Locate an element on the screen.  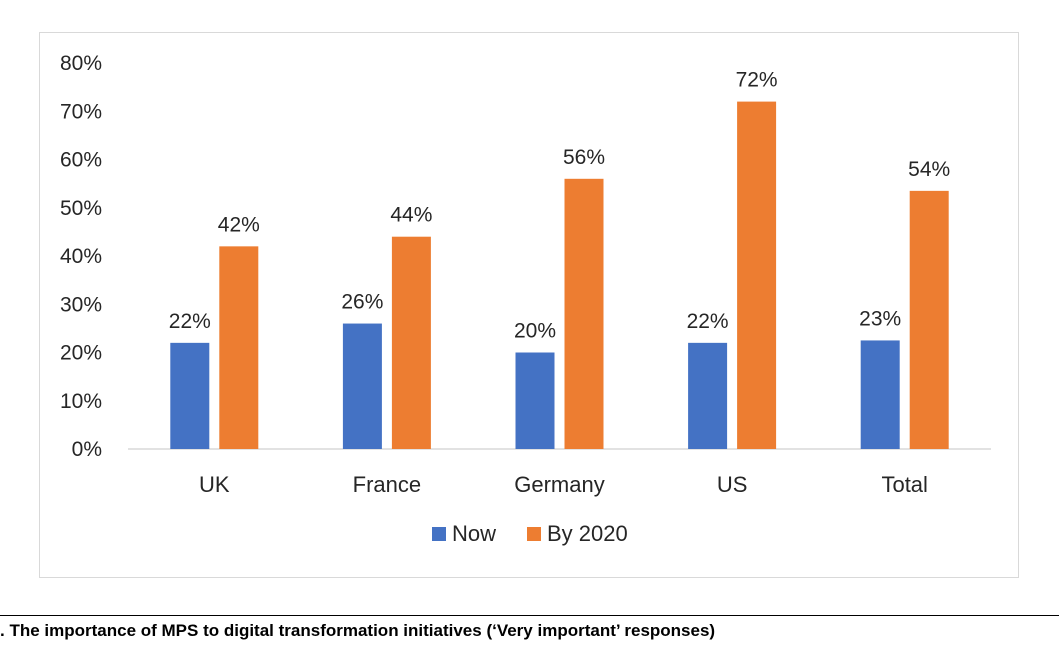
y-tick-label: 50% is located at coordinates (81, 208).